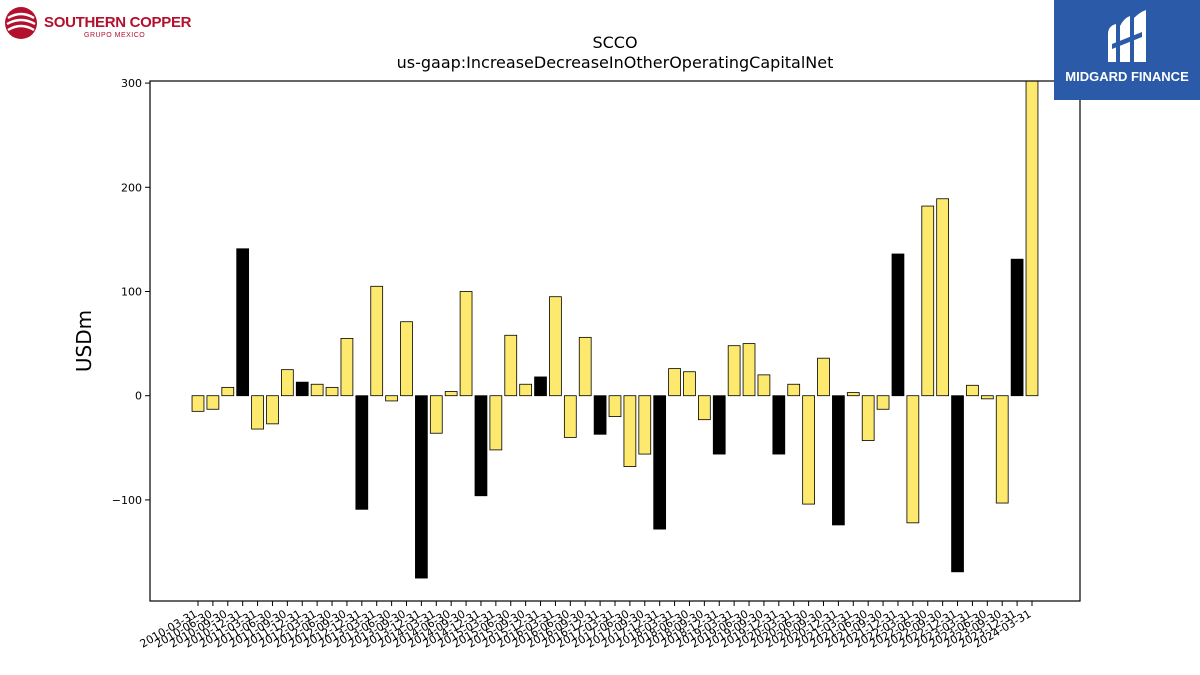  Describe the element at coordinates (84, 341) in the screenshot. I see `y-axis-label: USDm` at that location.